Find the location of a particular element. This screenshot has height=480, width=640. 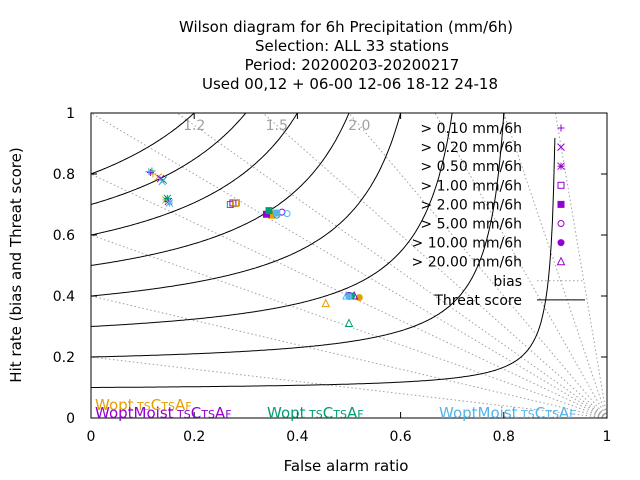

x-tick-label: 0 is located at coordinates (91, 437).